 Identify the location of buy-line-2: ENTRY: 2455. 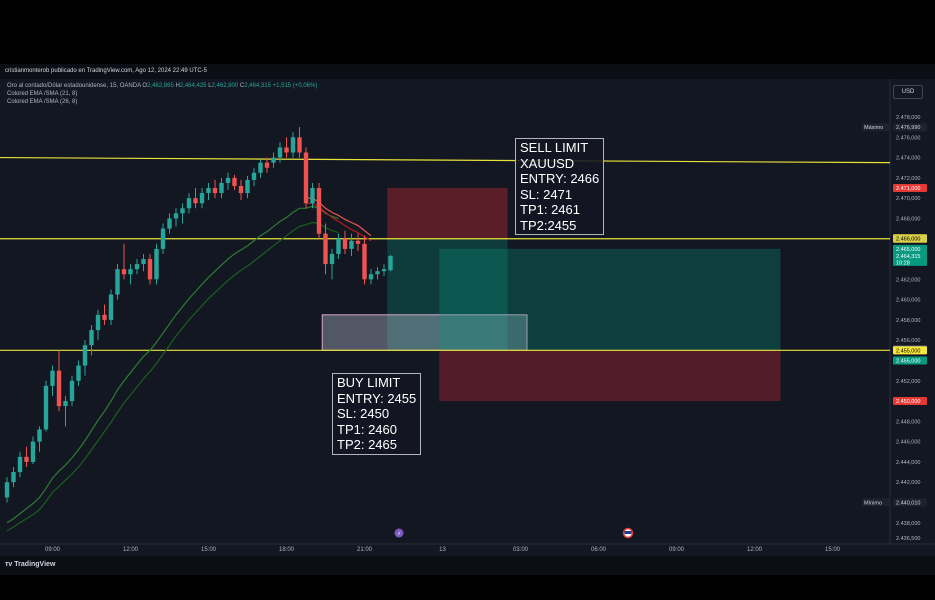
(377, 398).